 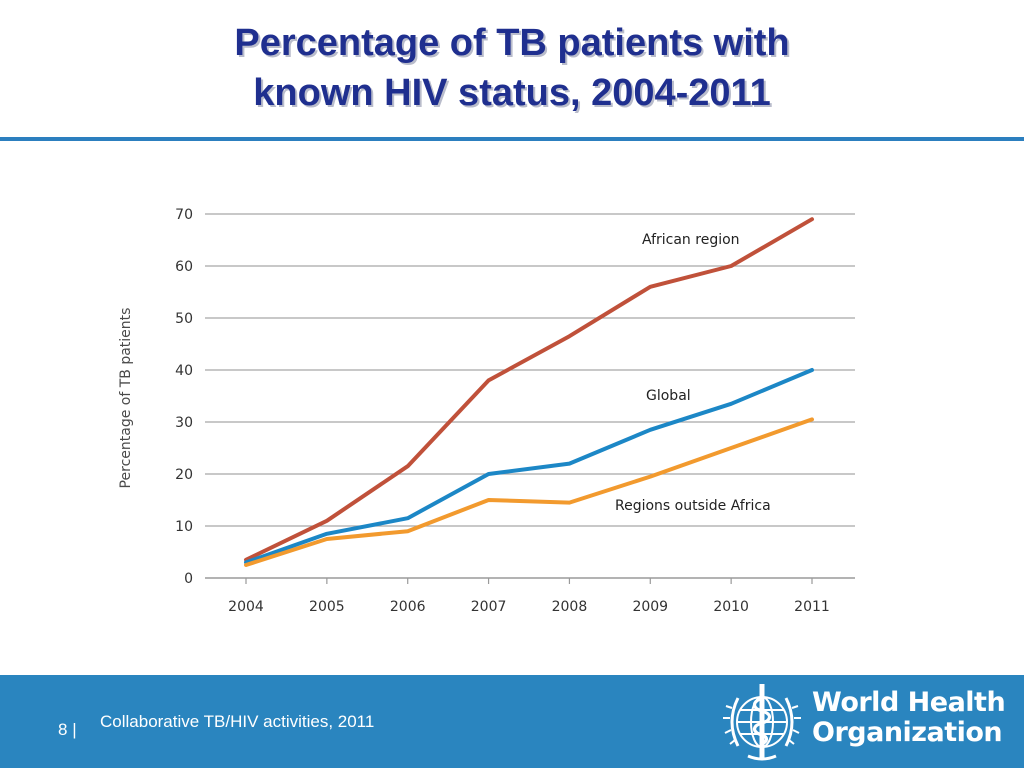 I want to click on who-wordmark: World Health Organization, so click(x=909, y=717).